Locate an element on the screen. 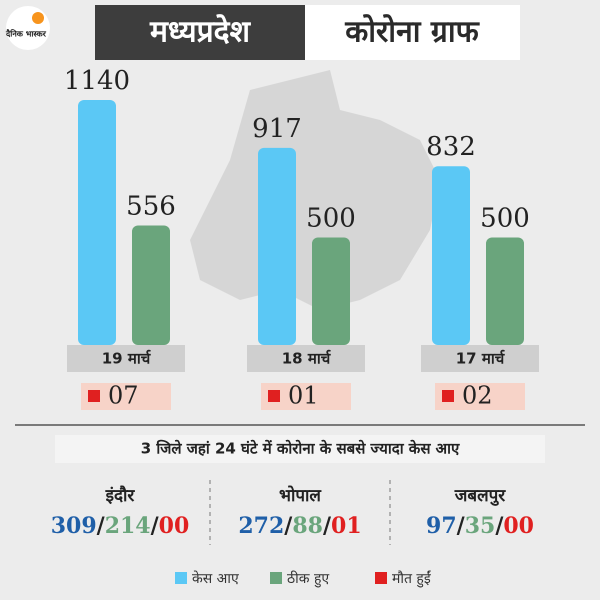  legend-label: मौत हुईं is located at coordinates (412, 579).